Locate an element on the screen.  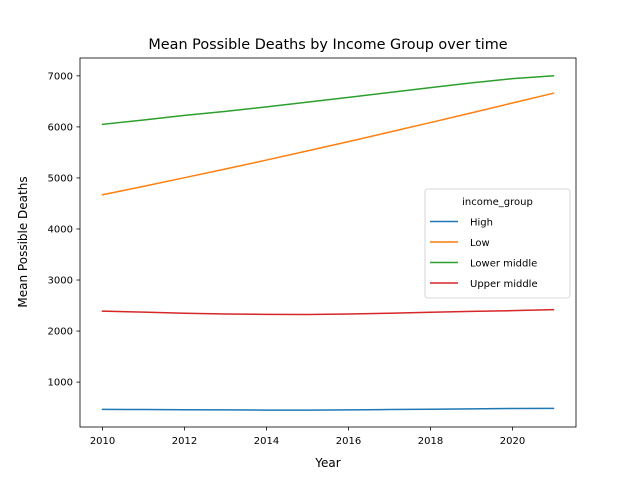
x-tick-label: 2016 is located at coordinates (348, 441).